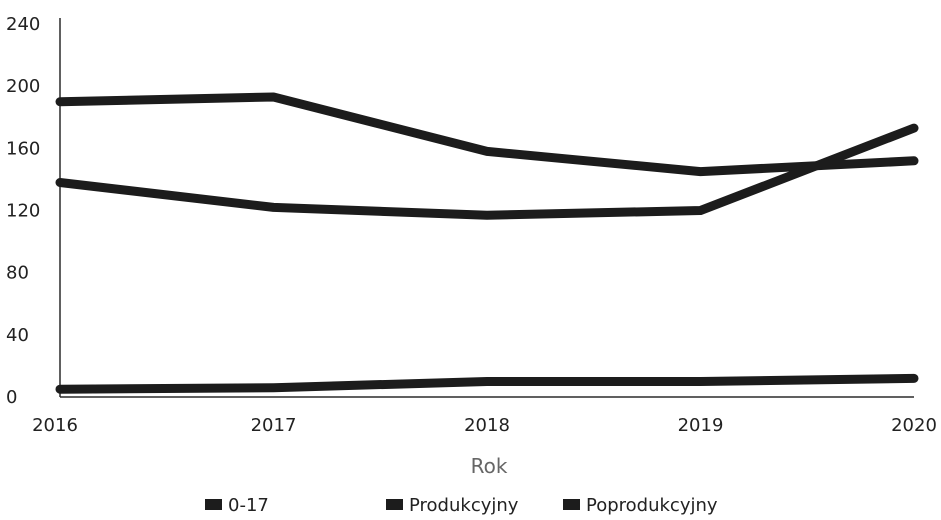 The width and height of the screenshot is (941, 520). I want to click on legend-item-1: 0-17, so click(237, 505).